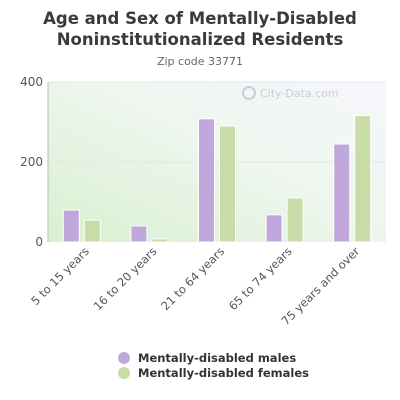  What do you see at coordinates (39, 242) in the screenshot?
I see `y-tick-label: 0` at bounding box center [39, 242].